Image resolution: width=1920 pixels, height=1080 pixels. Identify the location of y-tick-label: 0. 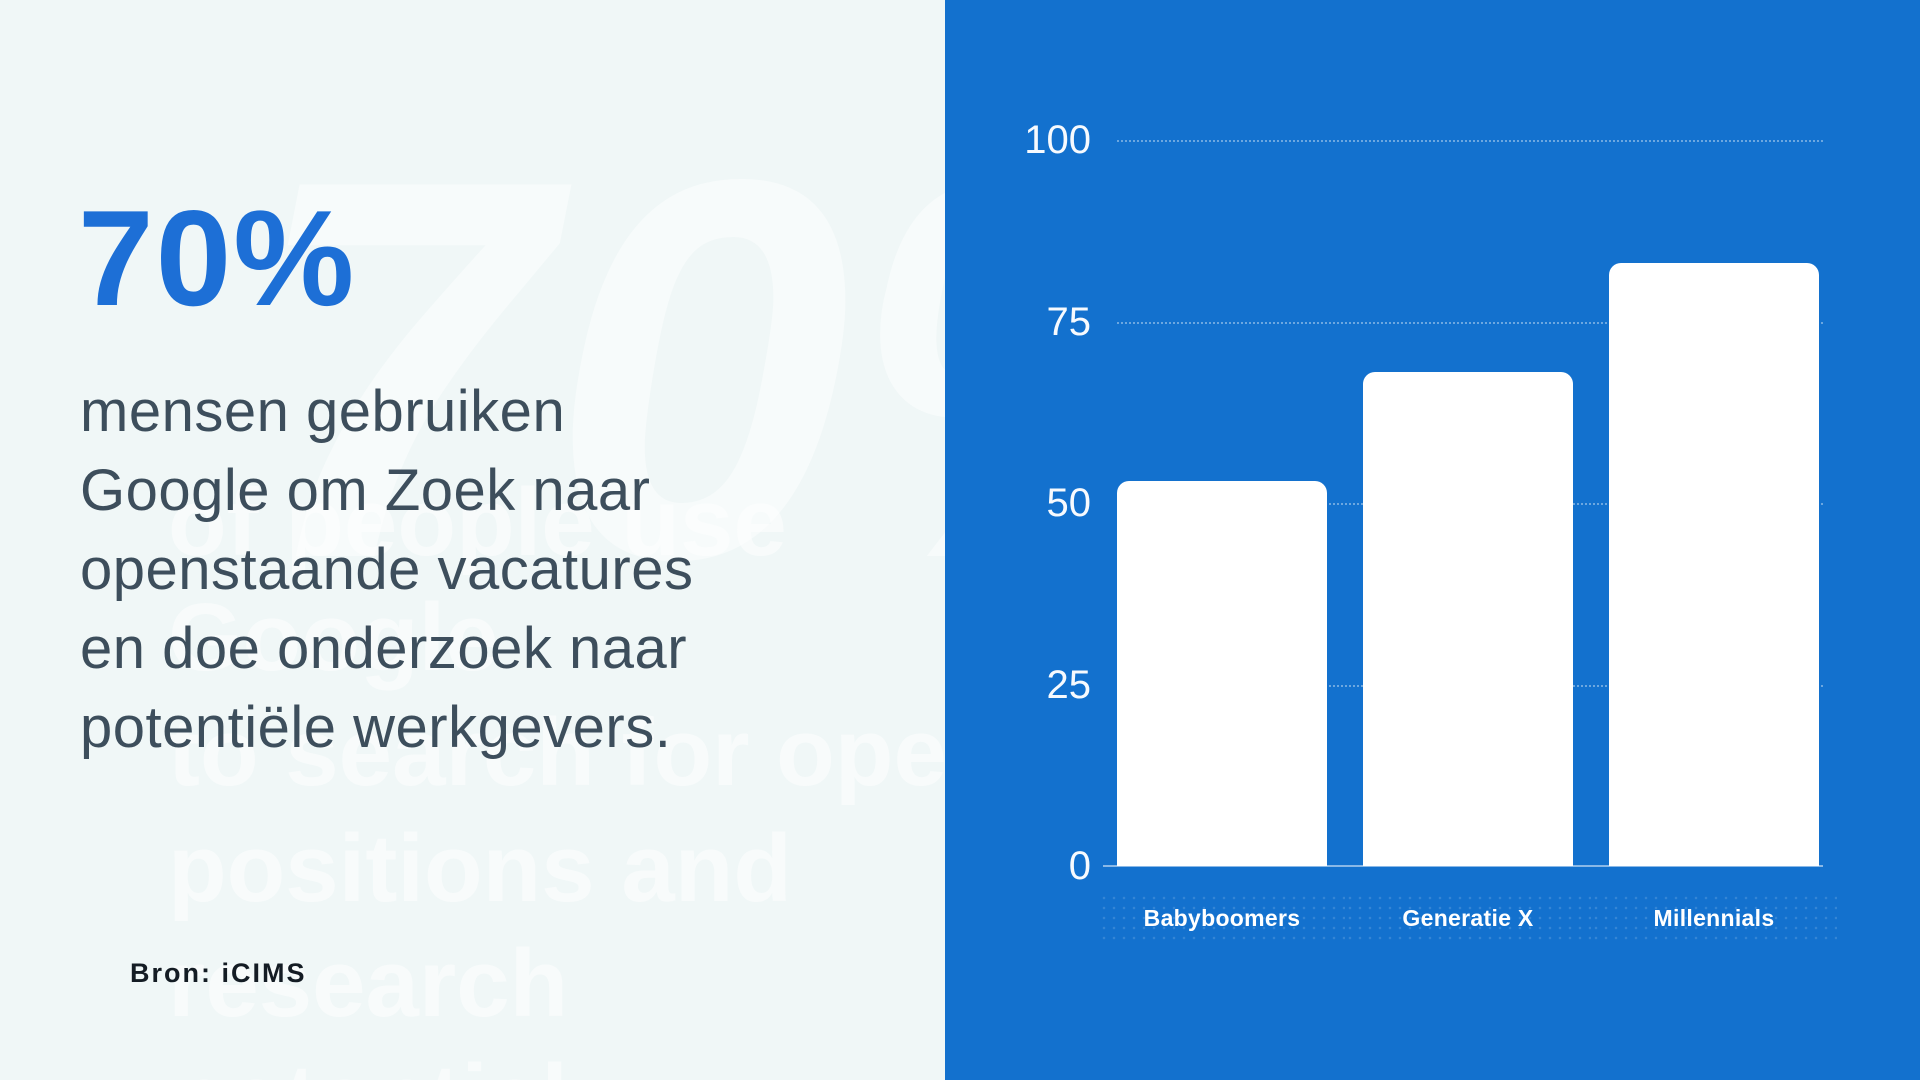
(1079, 866).